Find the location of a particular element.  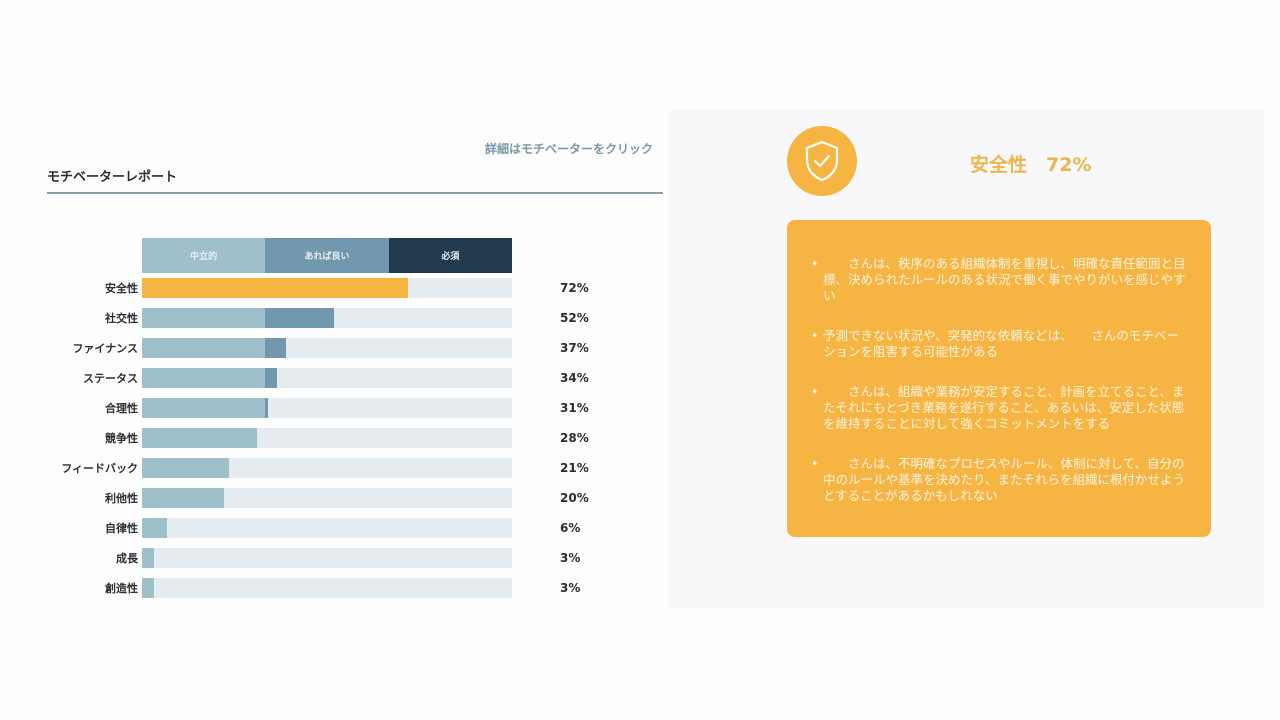

page-title: モチベーターレポート is located at coordinates (112, 177).